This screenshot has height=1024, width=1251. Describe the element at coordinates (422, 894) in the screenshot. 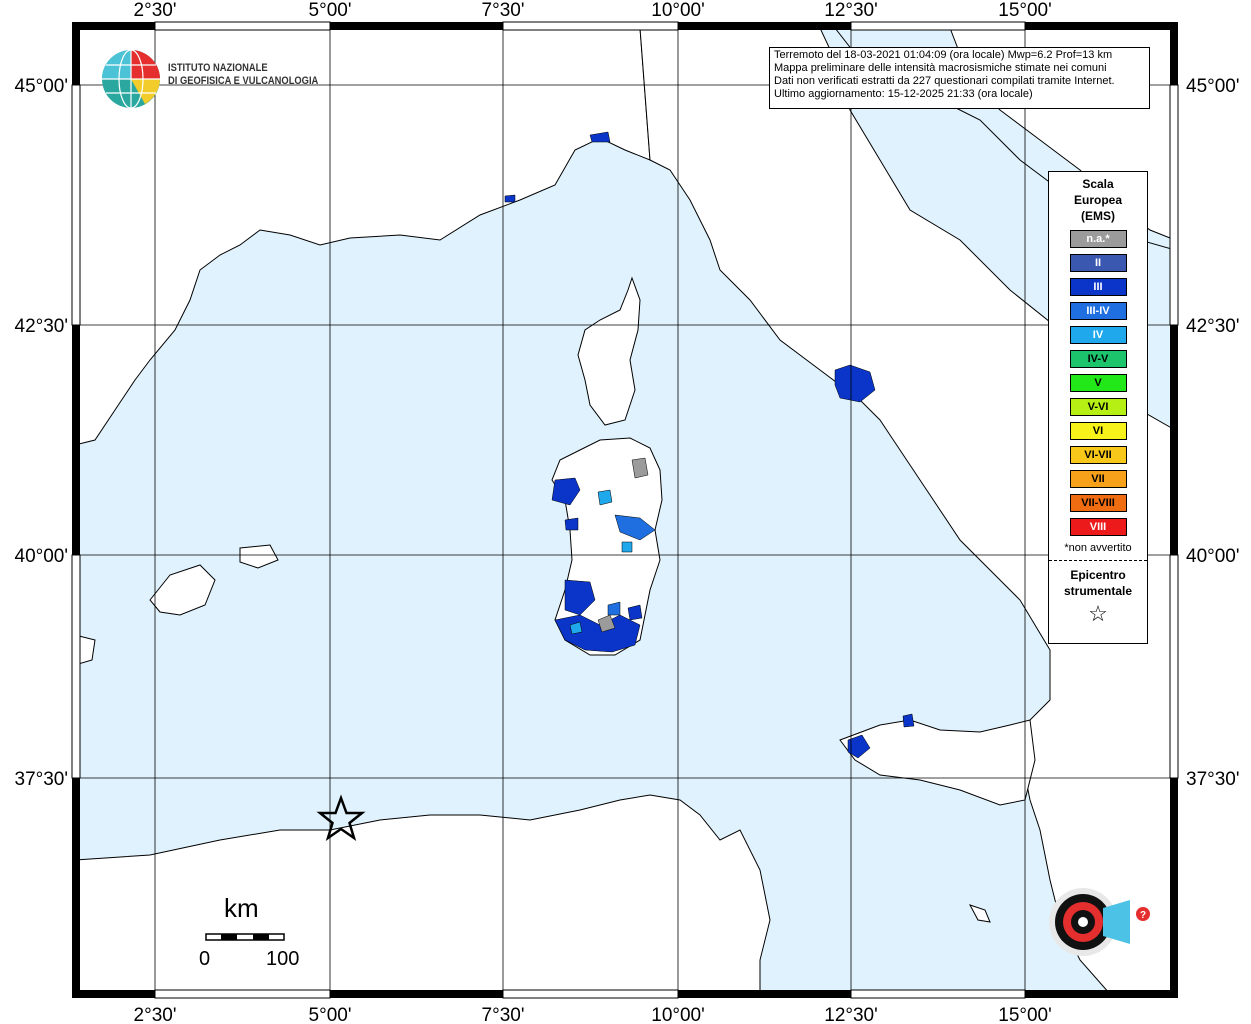

I see `north-africa` at that location.